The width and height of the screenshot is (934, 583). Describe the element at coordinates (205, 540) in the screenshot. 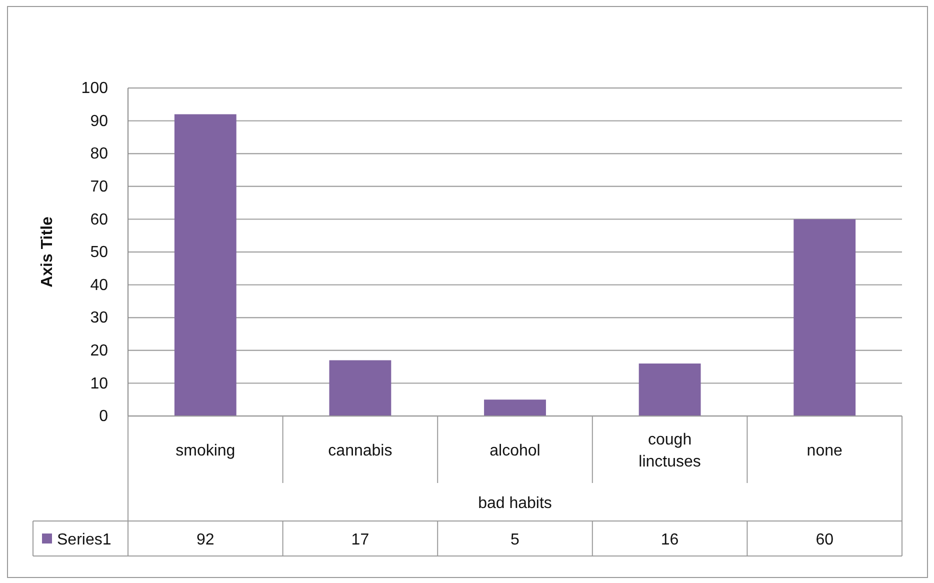

I see `data-label: 92` at that location.